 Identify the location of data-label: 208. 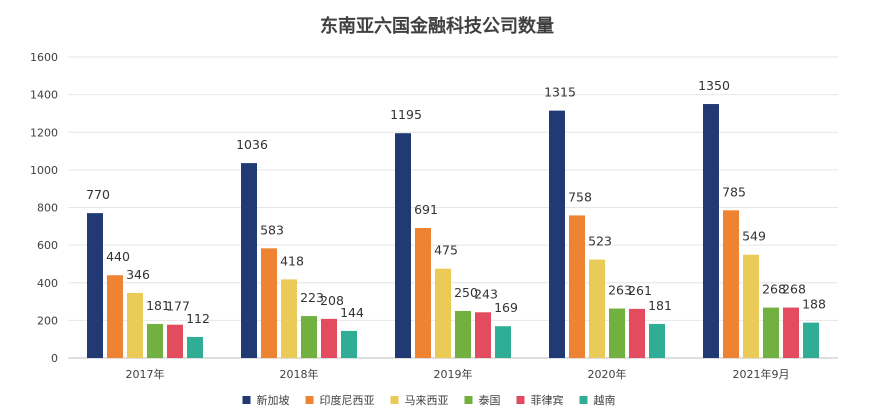
(332, 300).